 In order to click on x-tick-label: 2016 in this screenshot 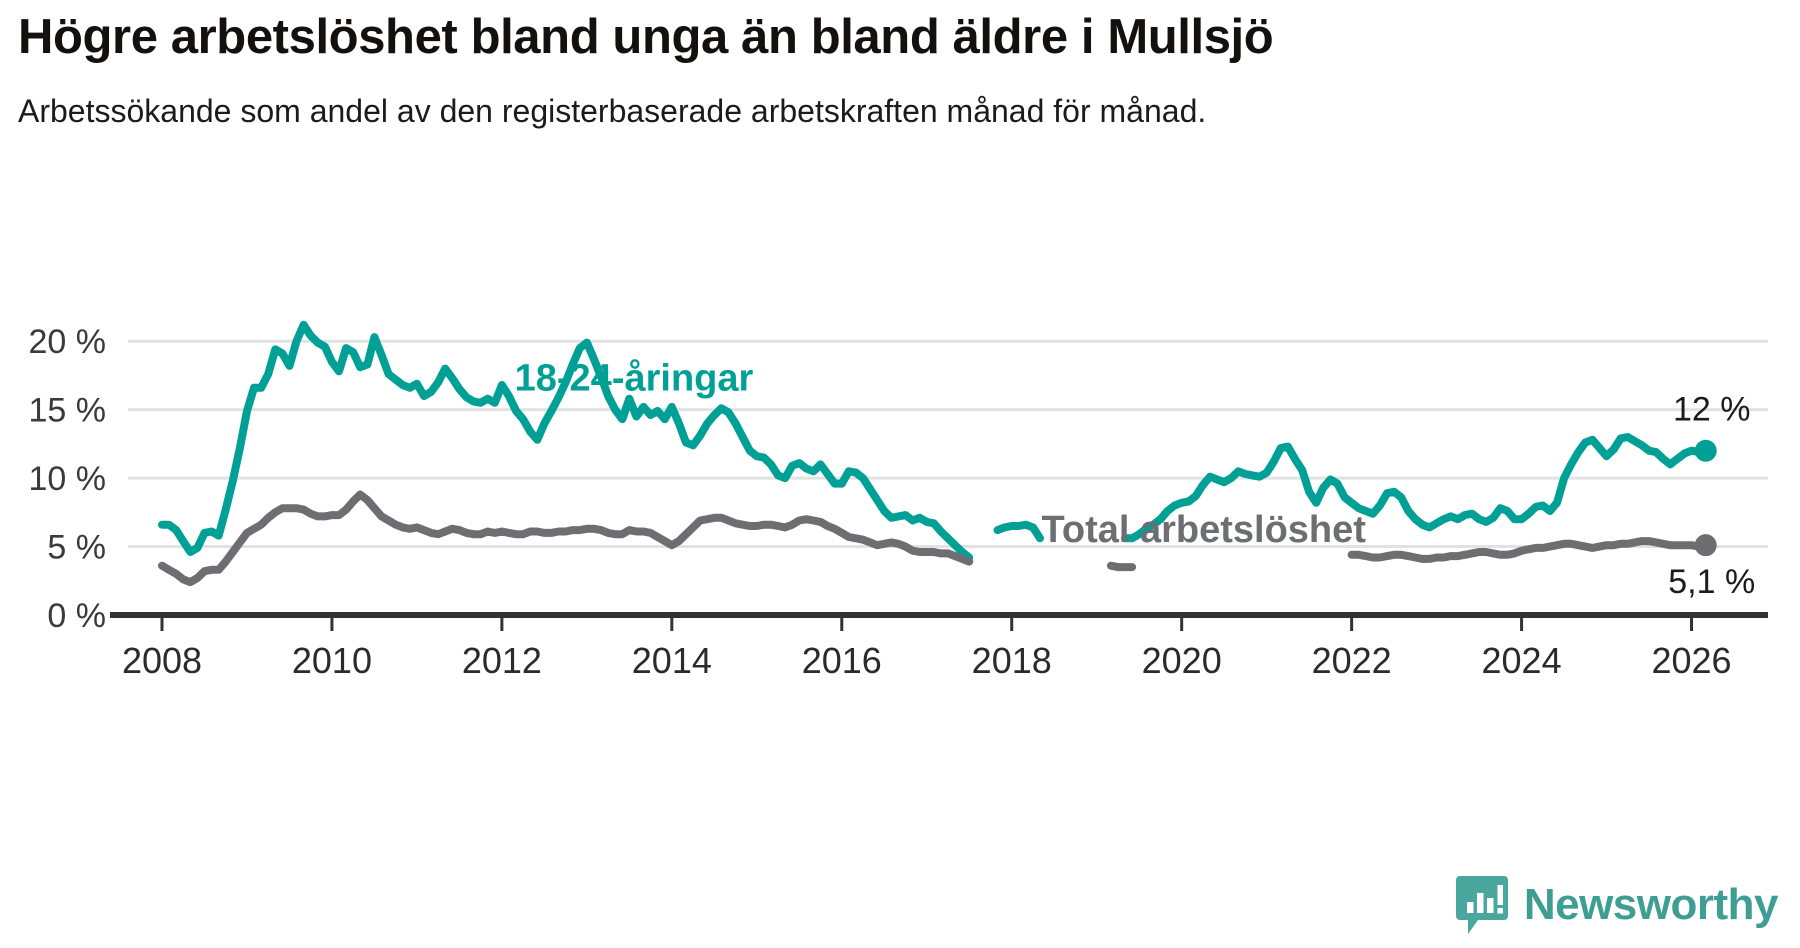, I will do `click(842, 660)`.